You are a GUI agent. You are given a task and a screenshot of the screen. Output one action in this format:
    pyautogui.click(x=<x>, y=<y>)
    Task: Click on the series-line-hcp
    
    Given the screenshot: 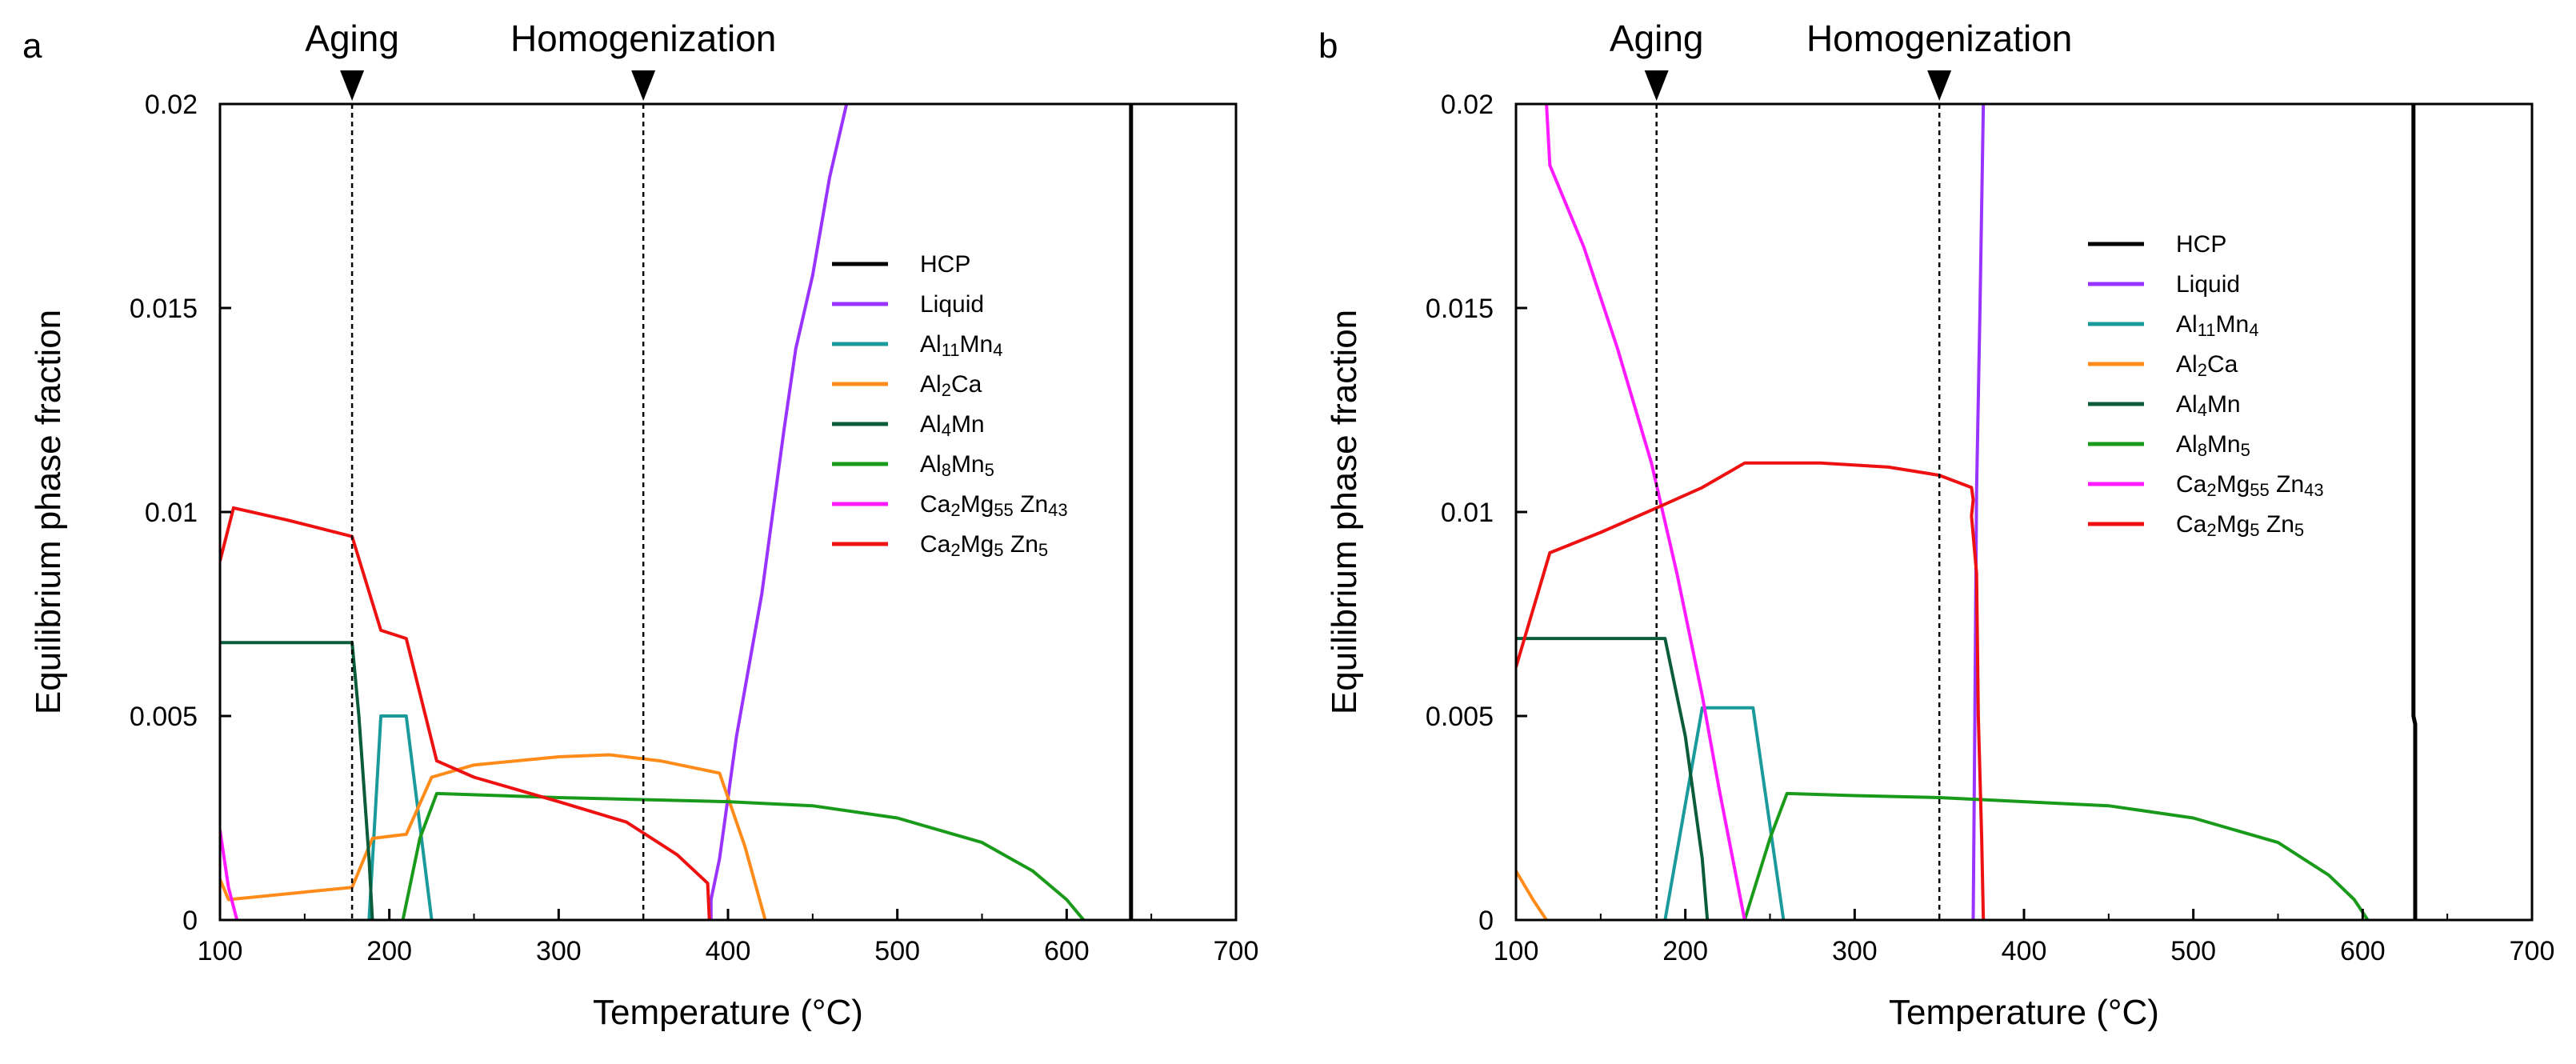 What is the action you would take?
    pyautogui.click(x=2414, y=512)
    